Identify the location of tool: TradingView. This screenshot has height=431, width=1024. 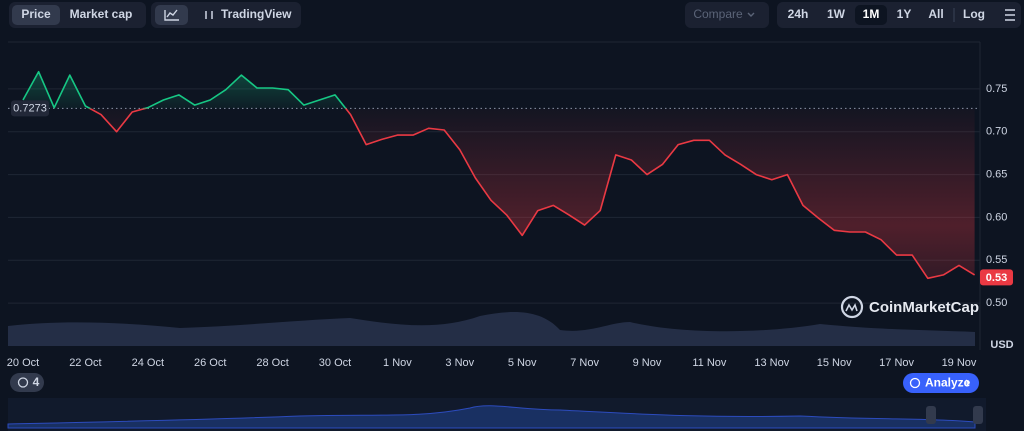
(256, 14).